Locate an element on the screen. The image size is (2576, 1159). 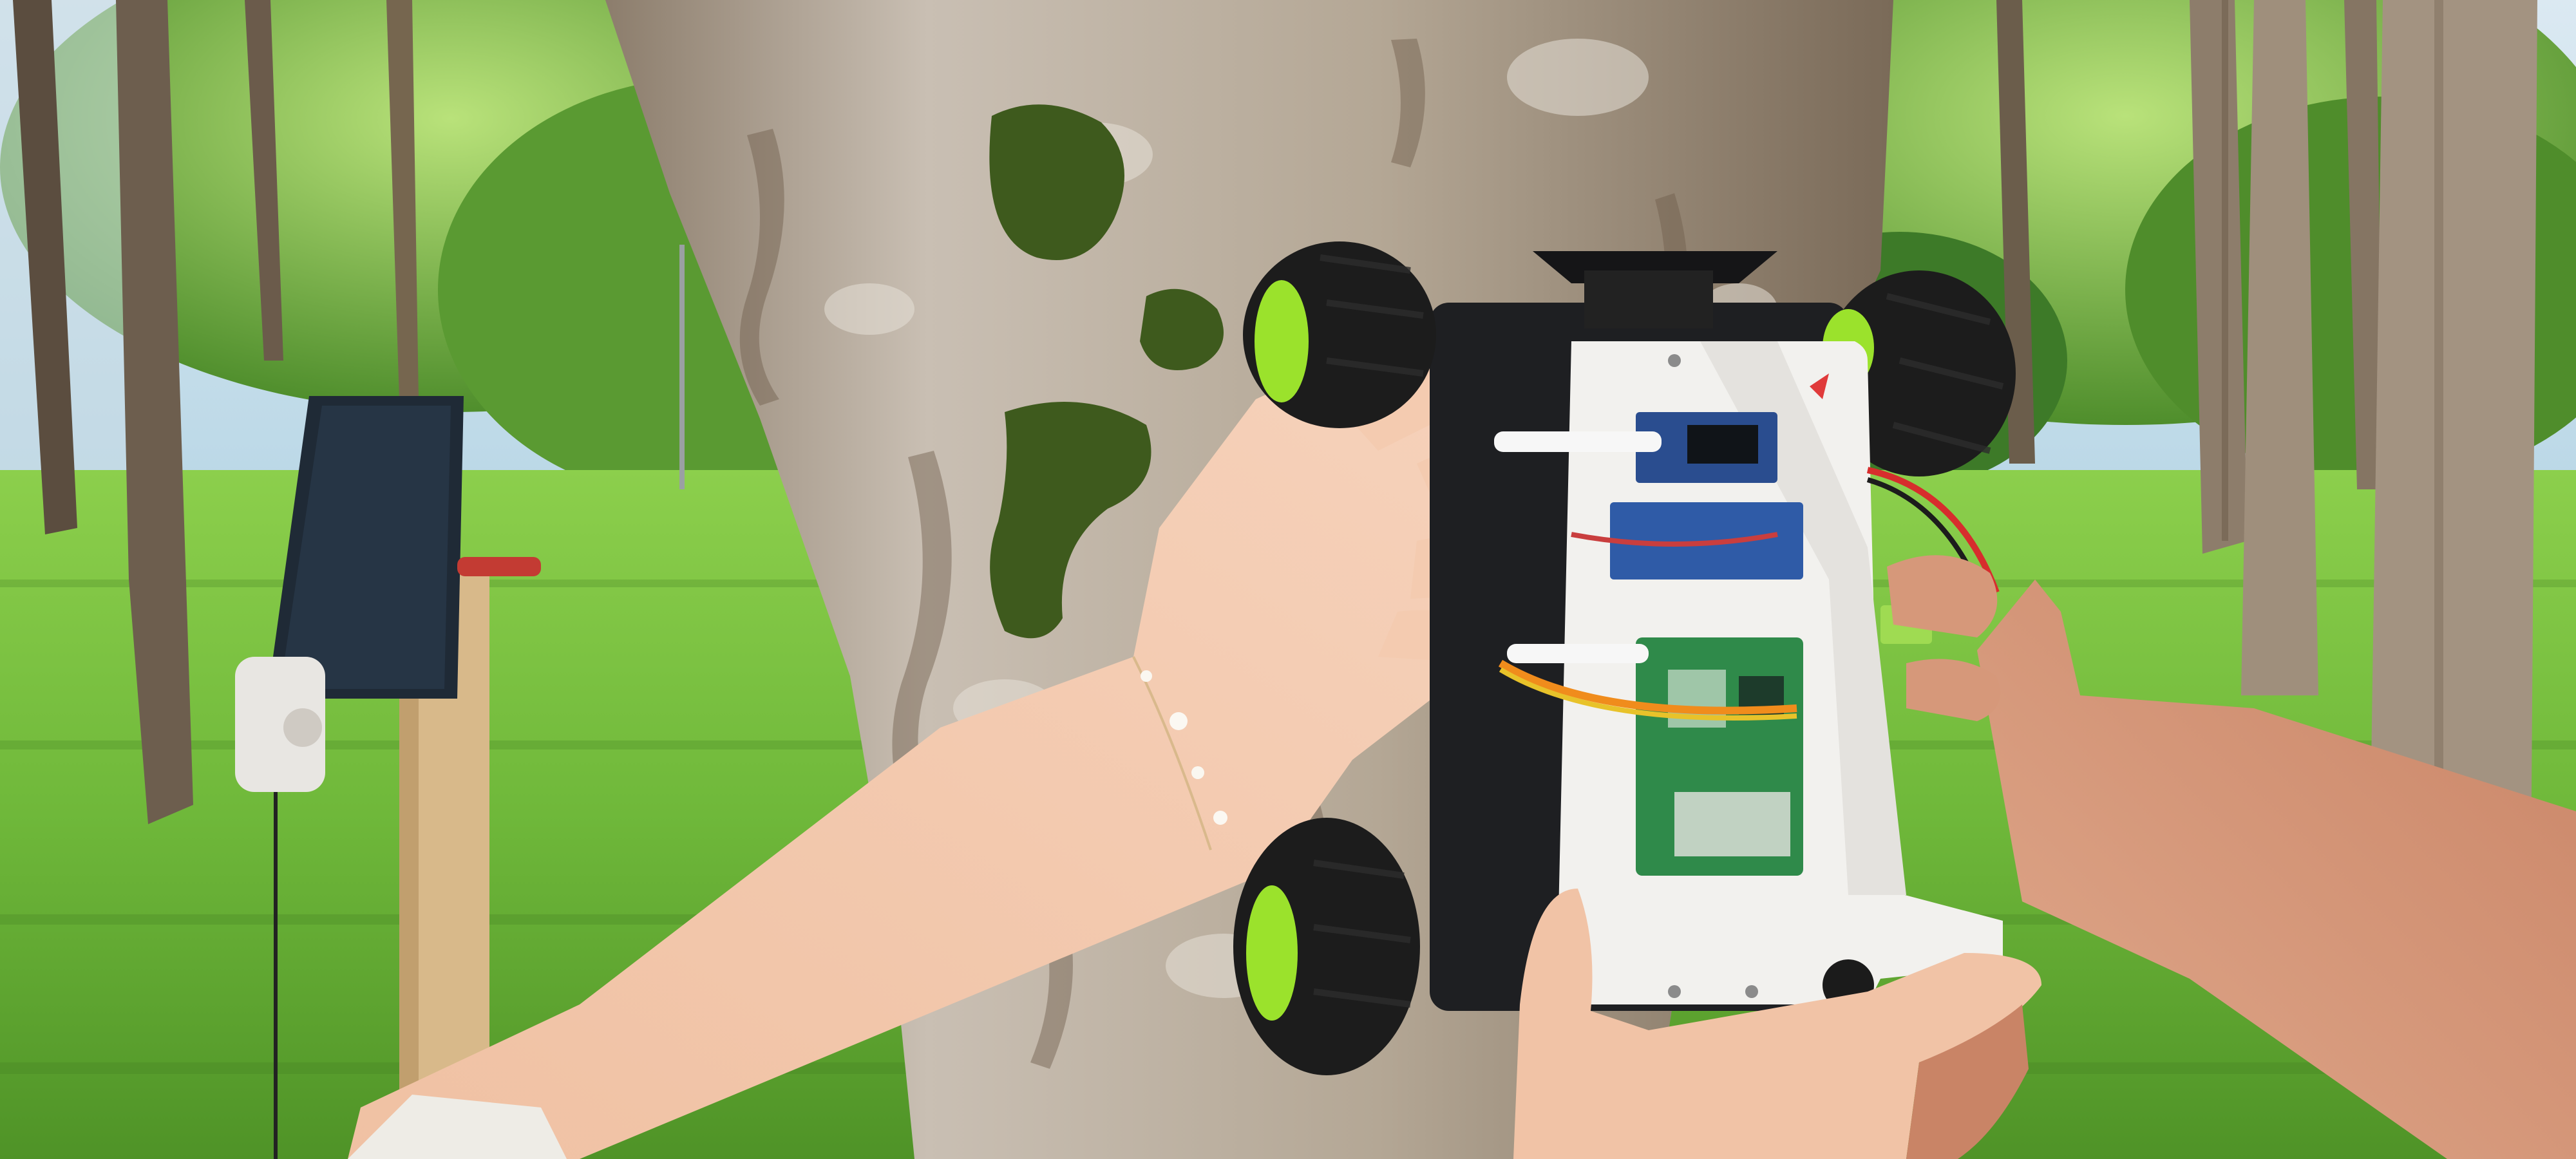
bottom-right-fingers is located at coordinates (1967, 1081).